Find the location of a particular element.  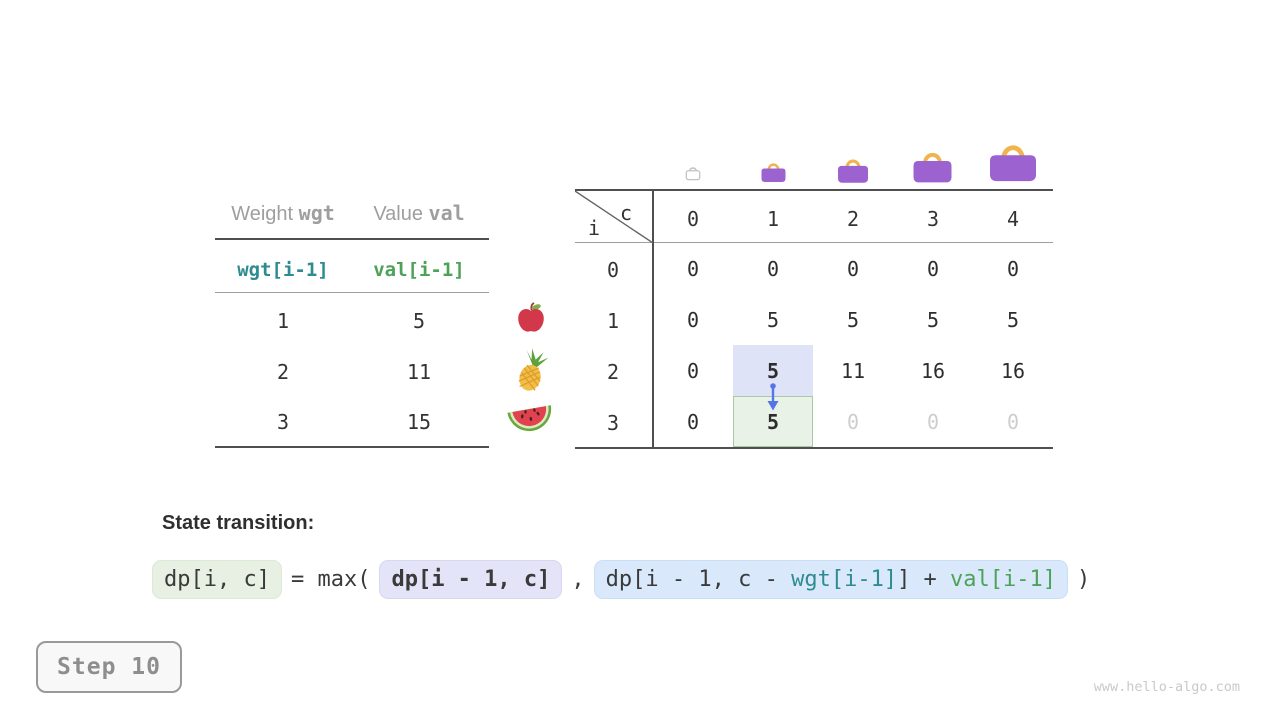

pineapple-icon is located at coordinates (533, 369).